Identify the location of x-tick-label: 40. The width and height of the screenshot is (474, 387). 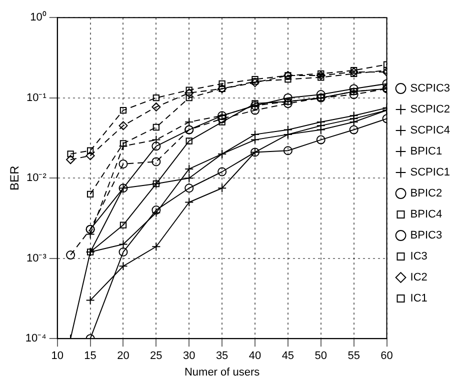
(255, 356).